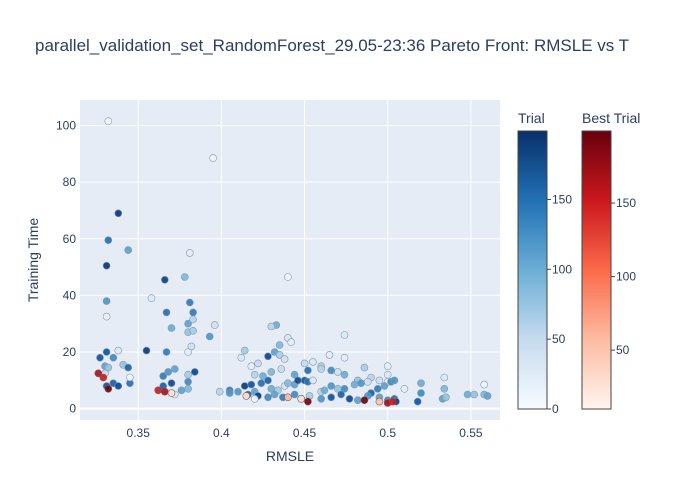 The image size is (700, 500). What do you see at coordinates (70, 239) in the screenshot?
I see `y-tick-label: 60` at bounding box center [70, 239].